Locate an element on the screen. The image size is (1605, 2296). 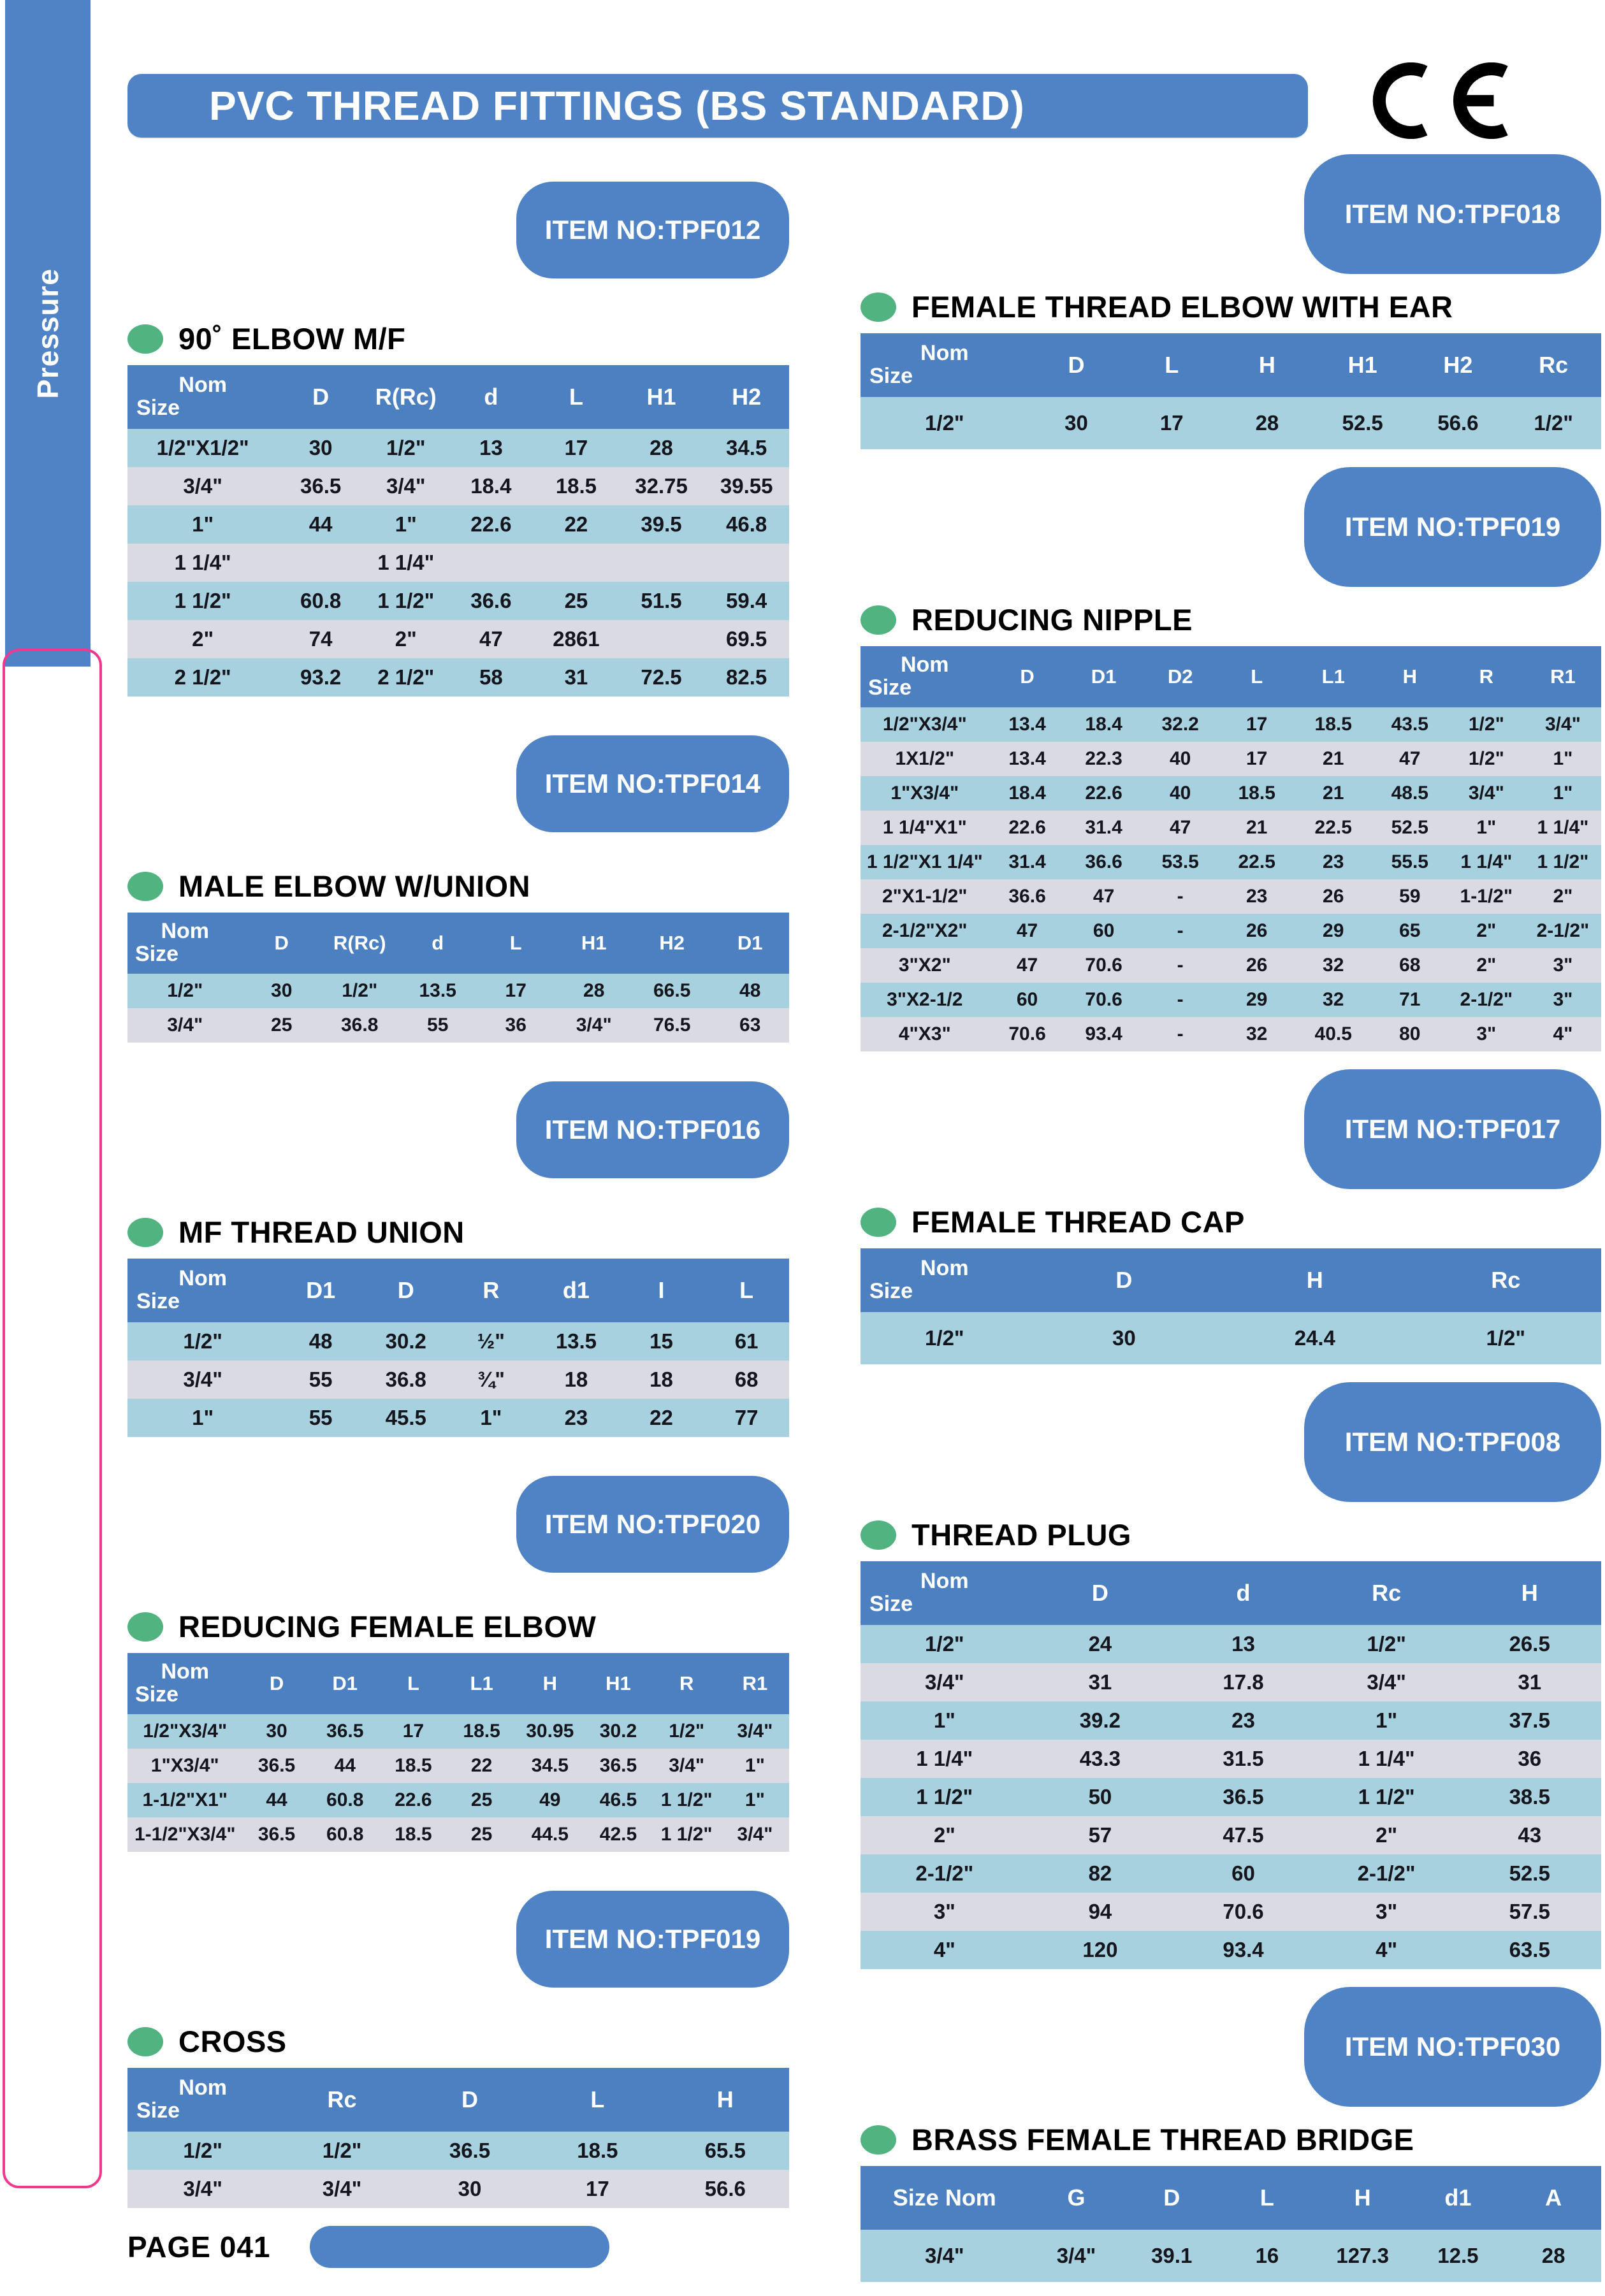
table-row: 2-1/2"X2" 47 60-26 29 65 2" 2-1/2" is located at coordinates (1231, 931).